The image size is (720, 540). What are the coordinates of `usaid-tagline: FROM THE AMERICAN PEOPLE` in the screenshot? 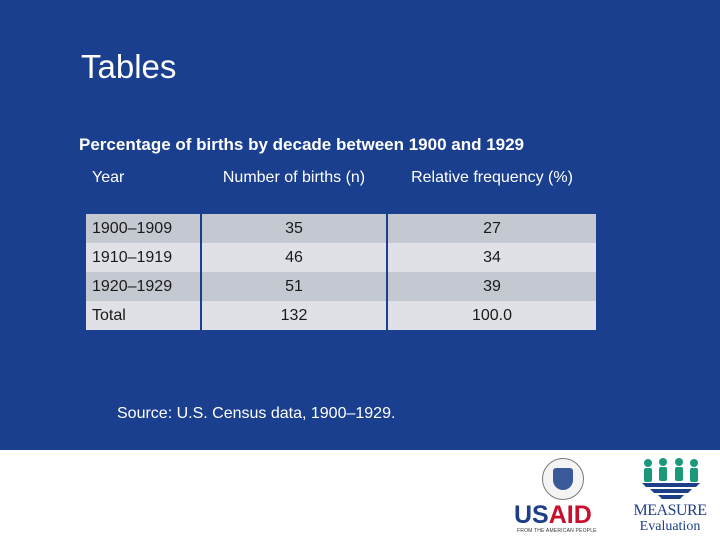 It's located at (557, 531).